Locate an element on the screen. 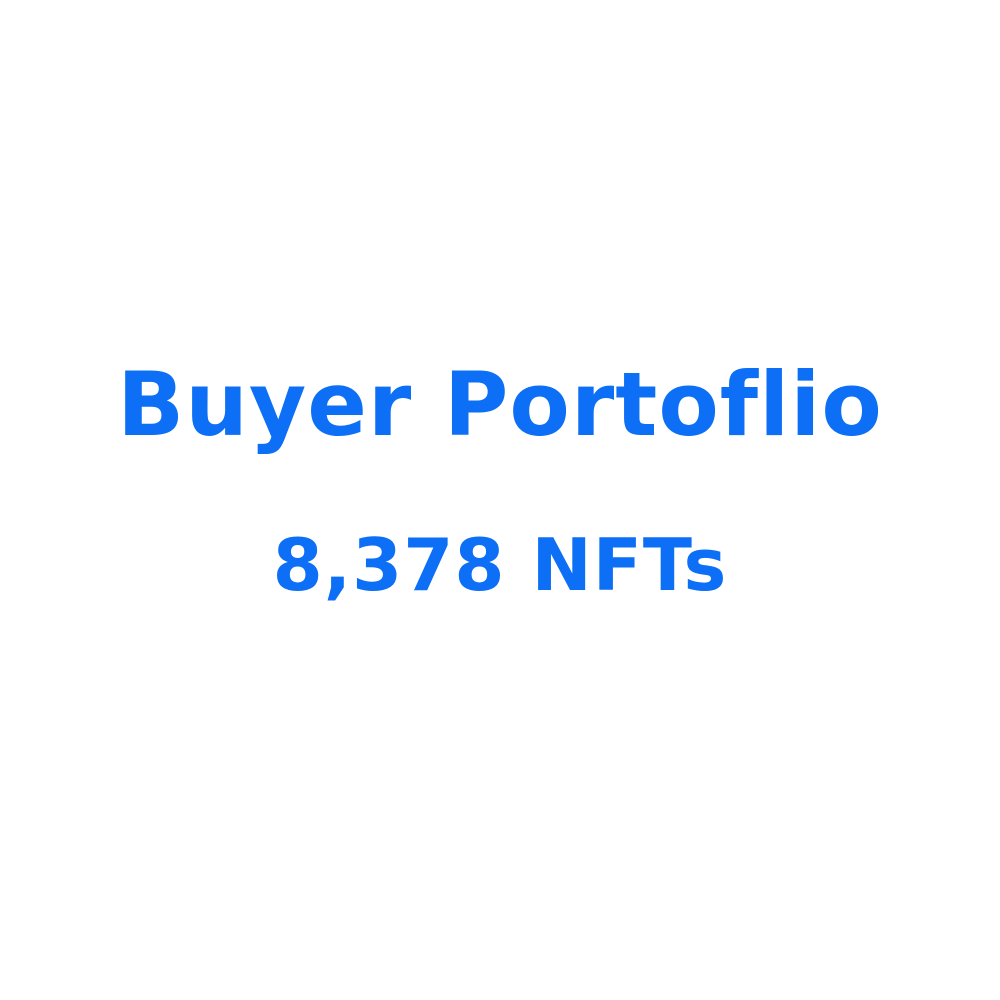 The image size is (1000, 1000). portfolio-title: Buyer Portoflio is located at coordinates (500, 404).